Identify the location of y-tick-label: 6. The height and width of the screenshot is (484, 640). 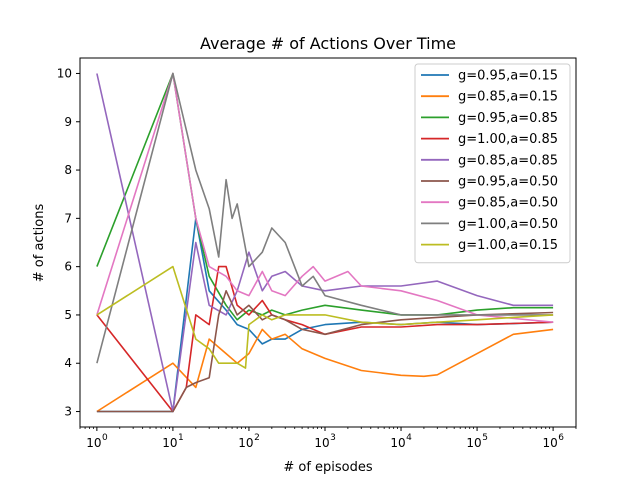
(68, 267).